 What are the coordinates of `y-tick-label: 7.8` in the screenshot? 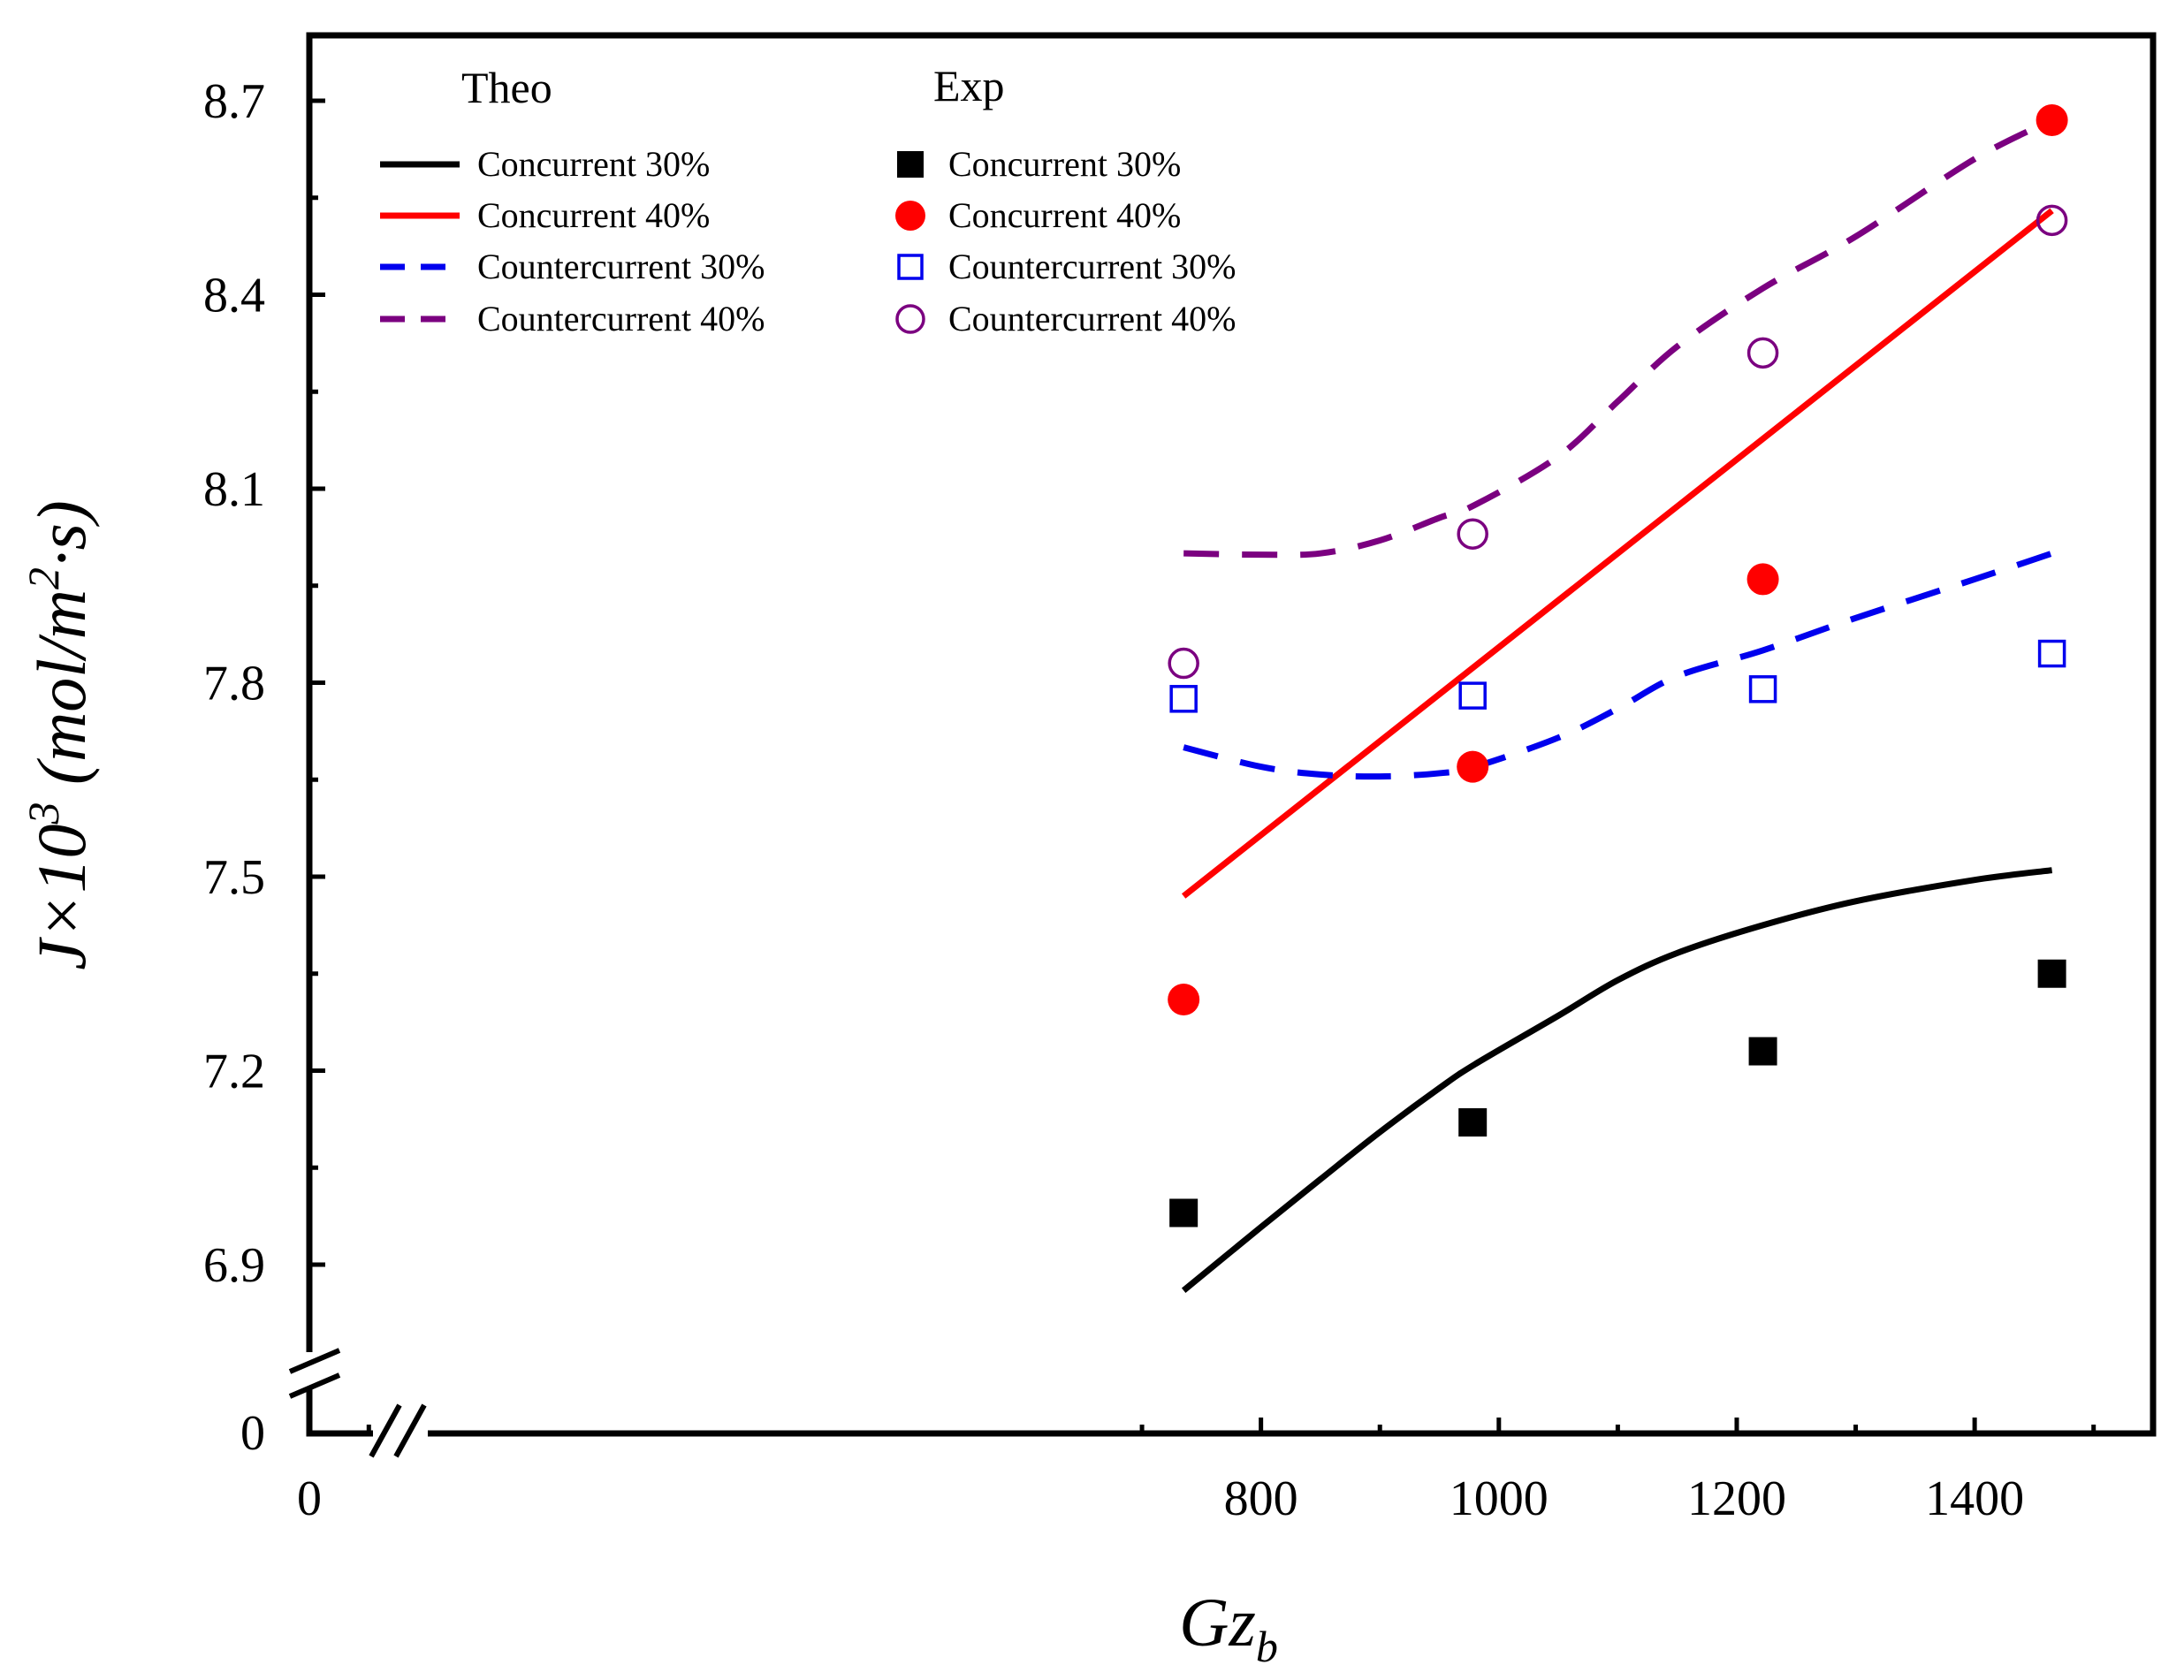 It's located at (234, 684).